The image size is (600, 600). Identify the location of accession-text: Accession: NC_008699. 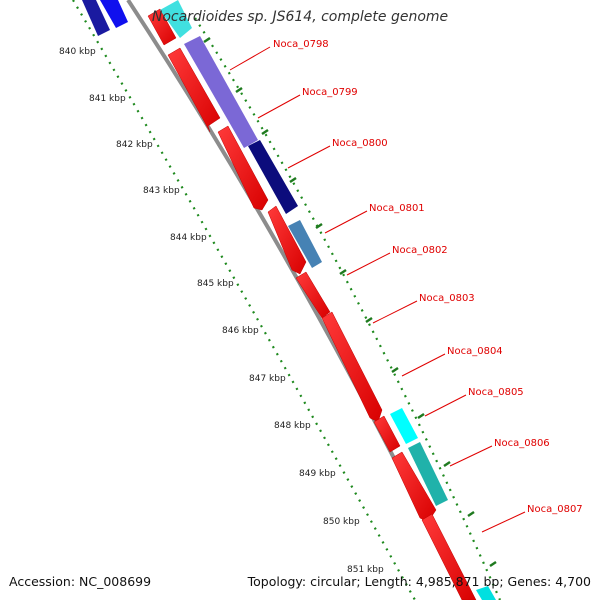
(80, 581).